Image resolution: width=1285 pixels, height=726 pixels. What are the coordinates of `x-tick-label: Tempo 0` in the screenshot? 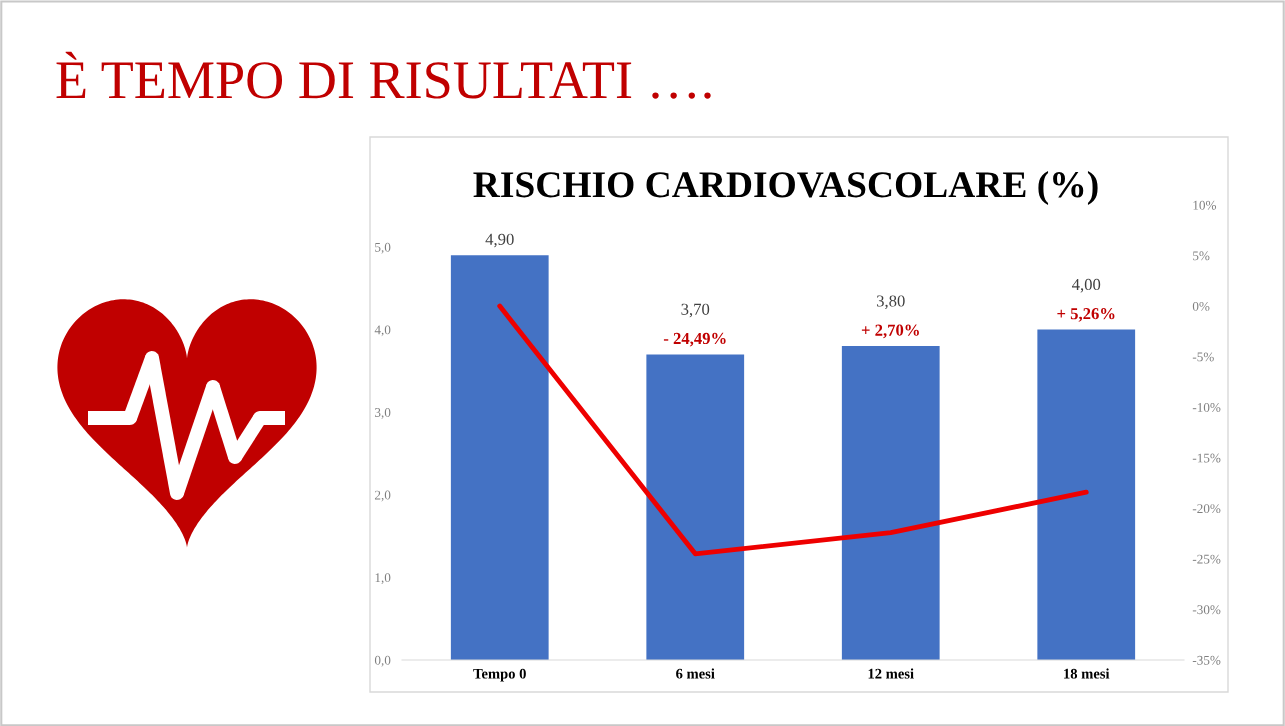 It's located at (499, 675).